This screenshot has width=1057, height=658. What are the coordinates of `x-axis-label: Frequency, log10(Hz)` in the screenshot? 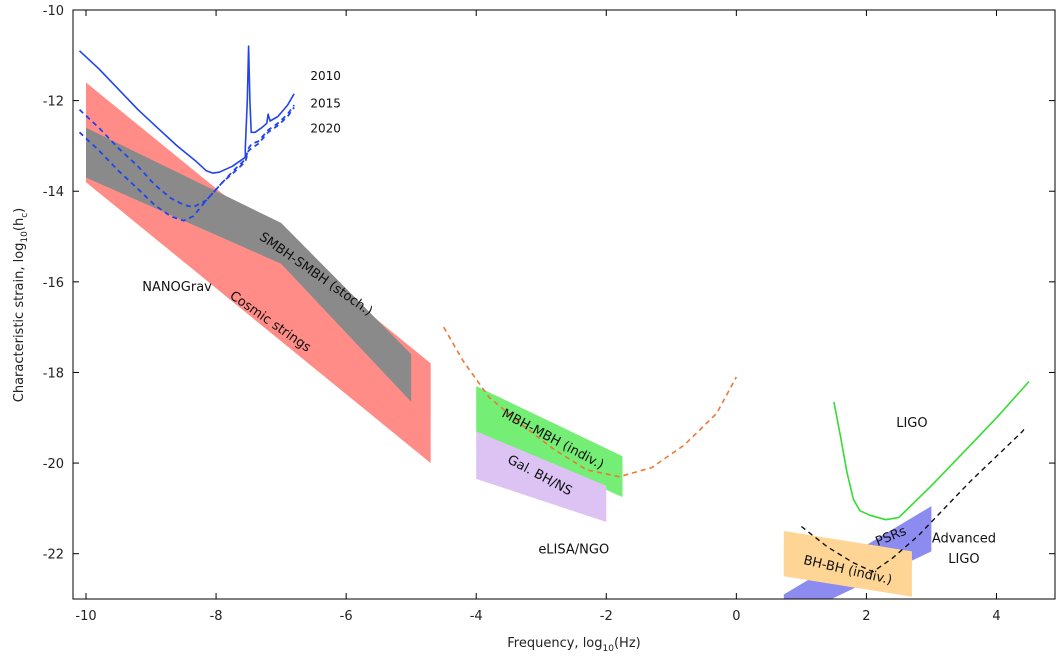 It's located at (573, 645).